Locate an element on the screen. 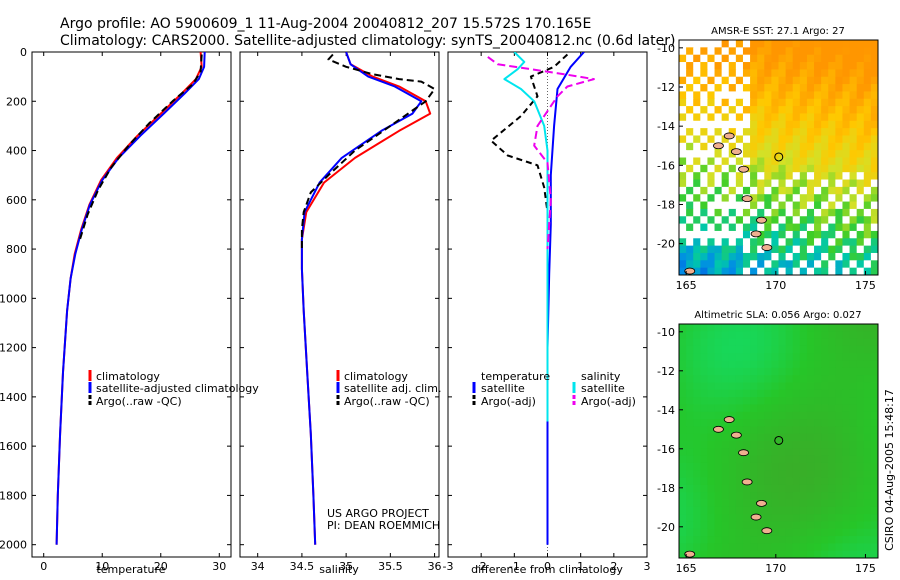 This screenshot has width=900, height=580. island-shape is located at coordinates (767, 531).